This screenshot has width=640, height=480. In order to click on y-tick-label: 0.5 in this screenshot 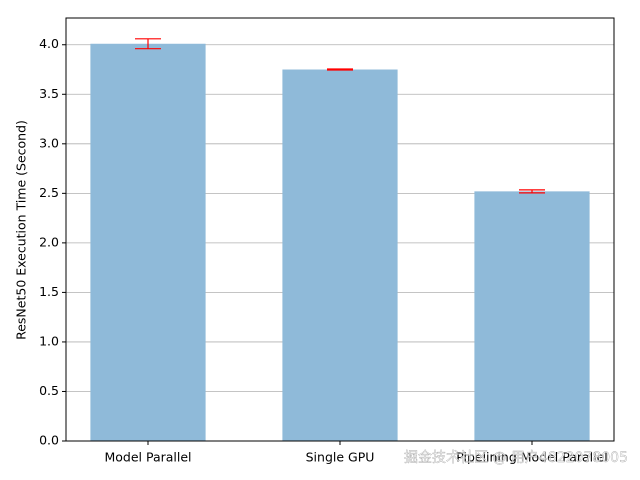, I will do `click(49, 390)`.